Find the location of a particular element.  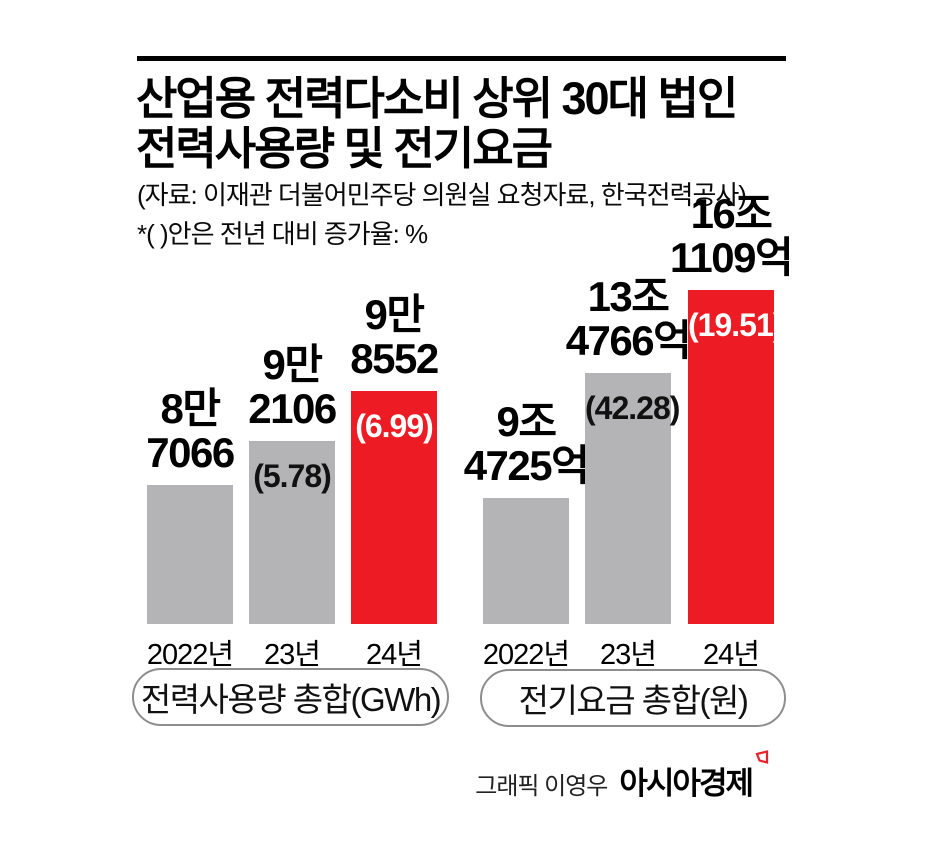

bar-growth-label: (6.99) is located at coordinates (394, 426).